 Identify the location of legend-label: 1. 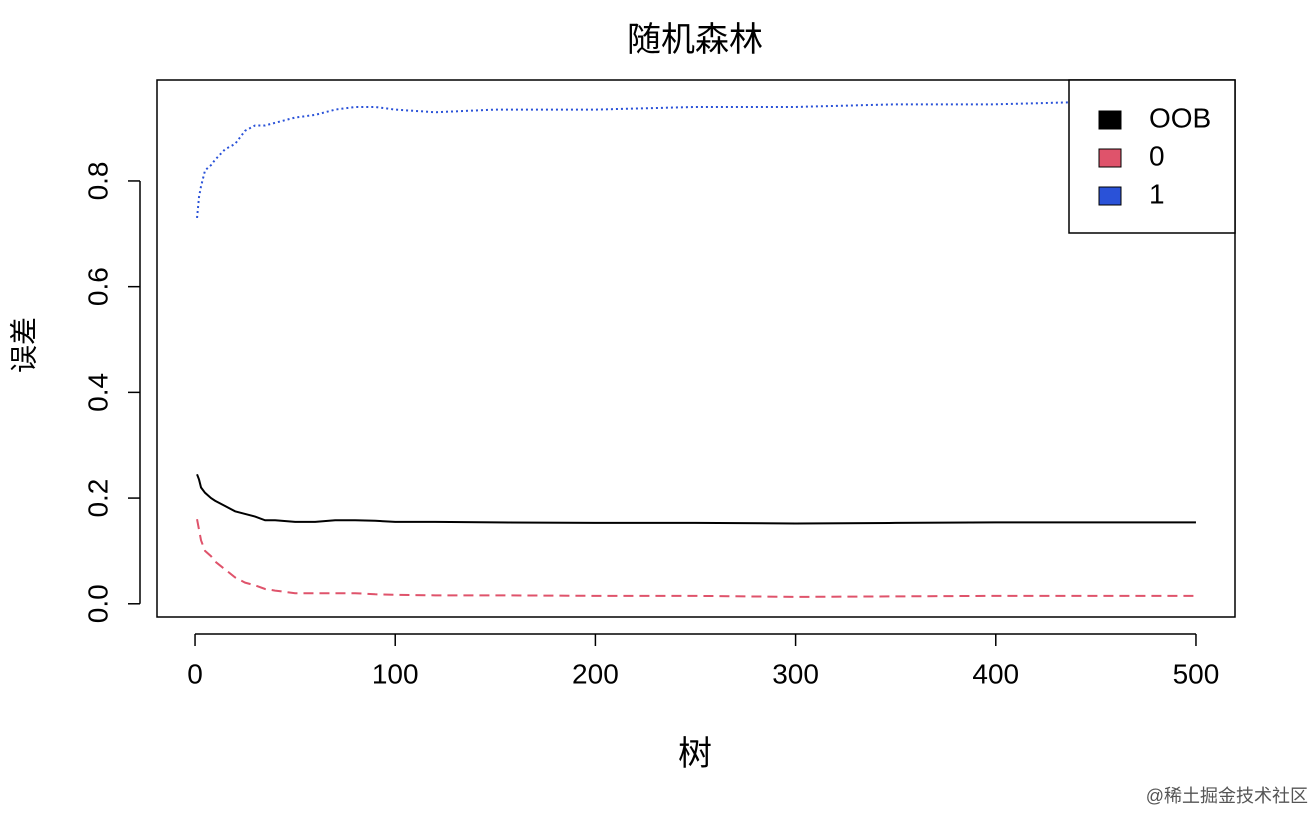
(1157, 193).